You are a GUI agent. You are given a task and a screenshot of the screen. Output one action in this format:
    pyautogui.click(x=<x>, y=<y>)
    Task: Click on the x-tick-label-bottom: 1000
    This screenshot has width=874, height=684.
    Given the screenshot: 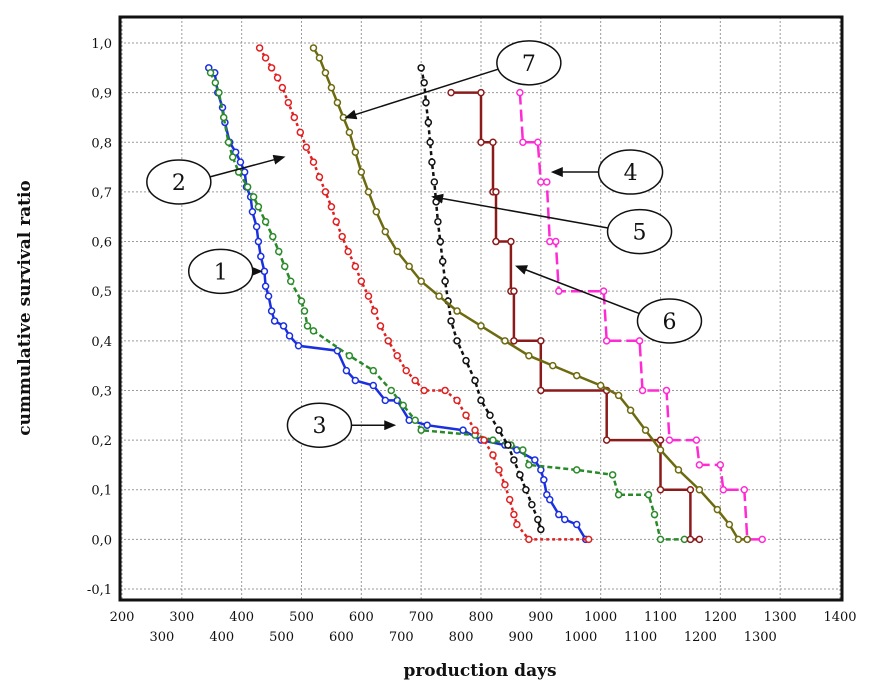 What is the action you would take?
    pyautogui.click(x=580, y=637)
    